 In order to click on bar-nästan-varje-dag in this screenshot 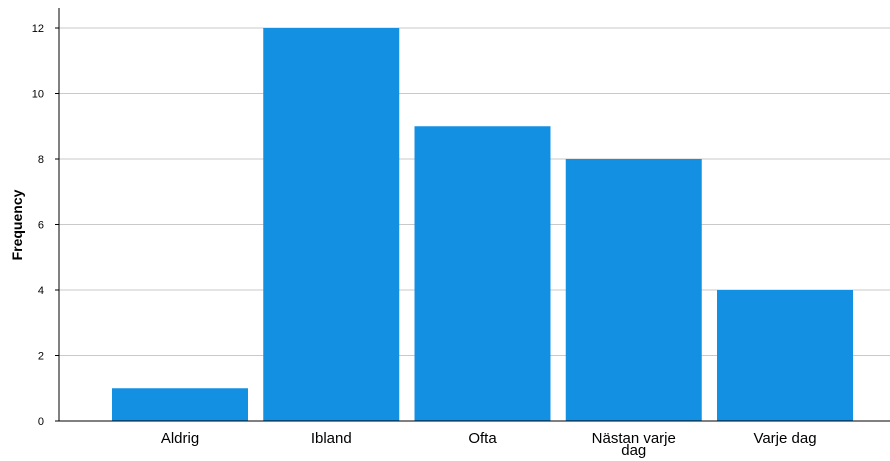, I will do `click(633, 290)`.